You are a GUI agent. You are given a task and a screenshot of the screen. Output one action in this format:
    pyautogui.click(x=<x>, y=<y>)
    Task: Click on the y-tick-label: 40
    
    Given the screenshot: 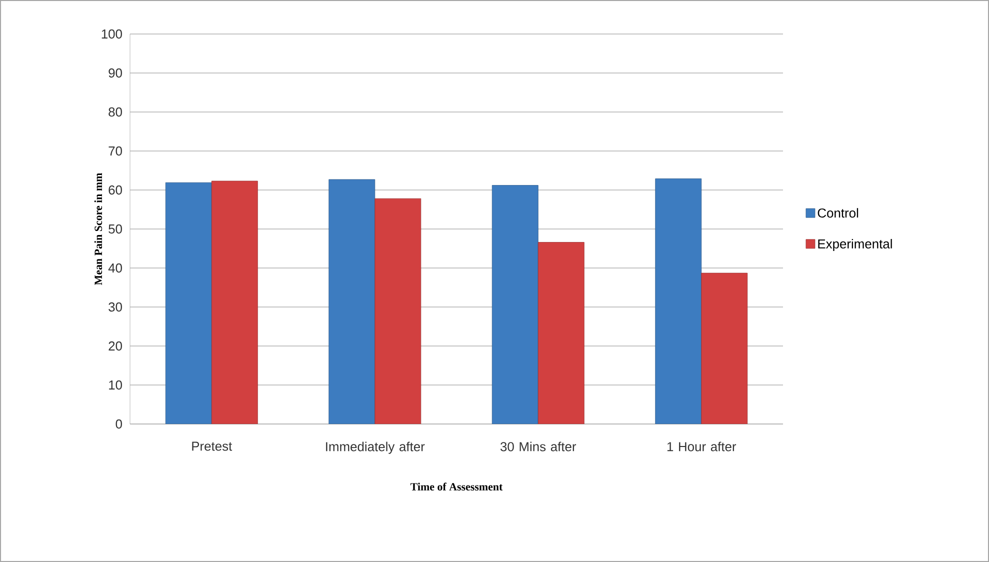 What is the action you would take?
    pyautogui.click(x=115, y=268)
    